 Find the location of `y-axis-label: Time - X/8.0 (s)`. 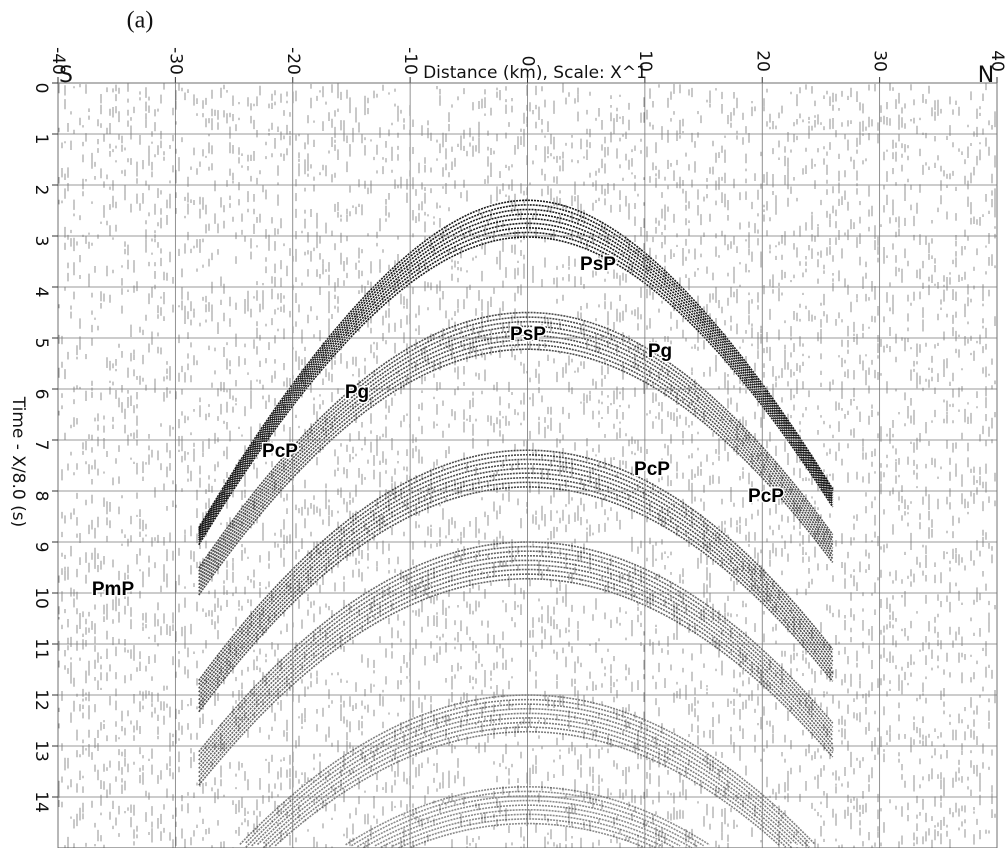

y-axis-label: Time - X/8.0 (s) is located at coordinates (18, 461).